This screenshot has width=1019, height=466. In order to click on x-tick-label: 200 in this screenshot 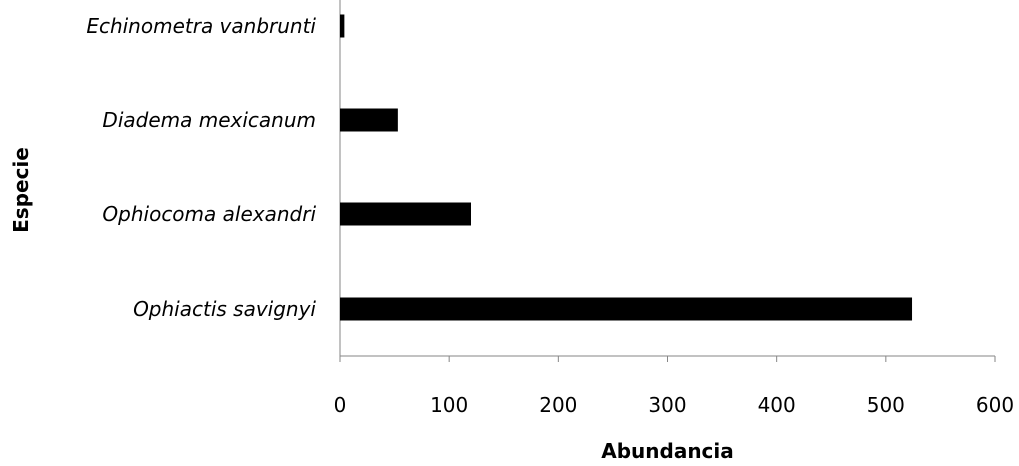, I will do `click(558, 405)`.